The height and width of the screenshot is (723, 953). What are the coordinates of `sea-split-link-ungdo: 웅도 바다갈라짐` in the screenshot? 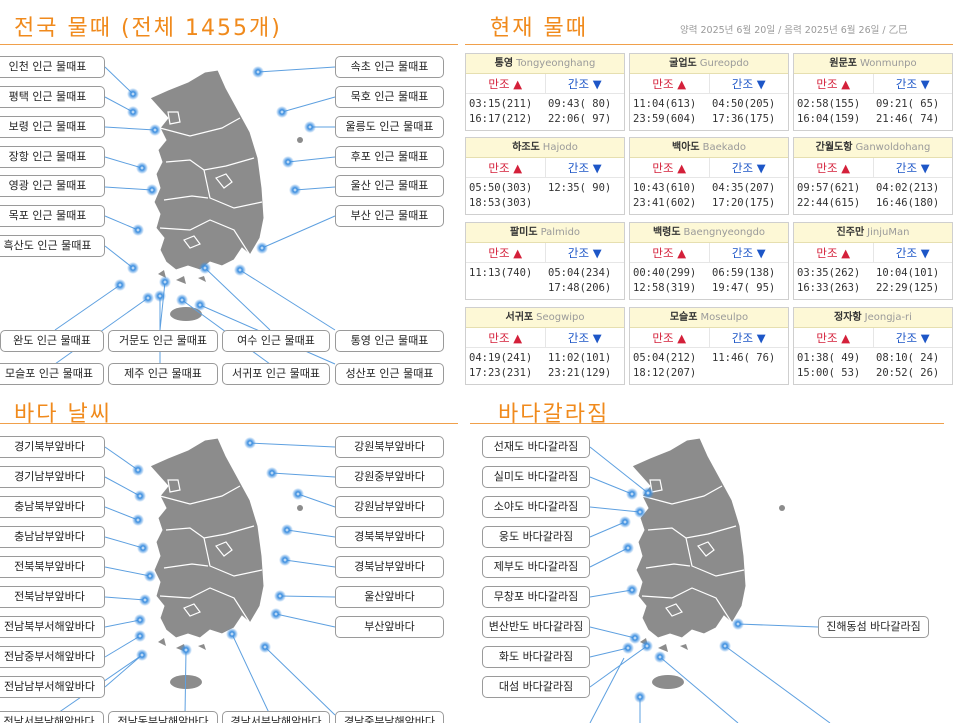 It's located at (536, 537).